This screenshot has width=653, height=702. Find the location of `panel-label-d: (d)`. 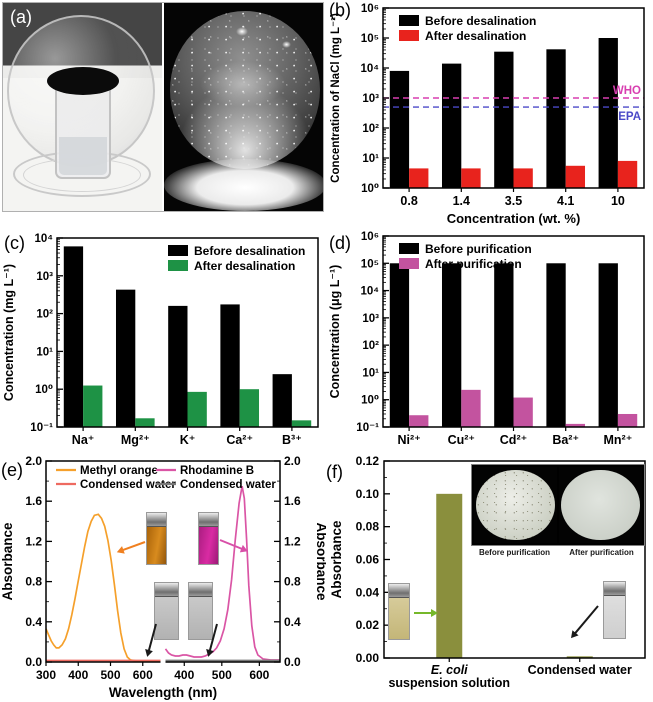

panel-label-d: (d) is located at coordinates (340, 243).